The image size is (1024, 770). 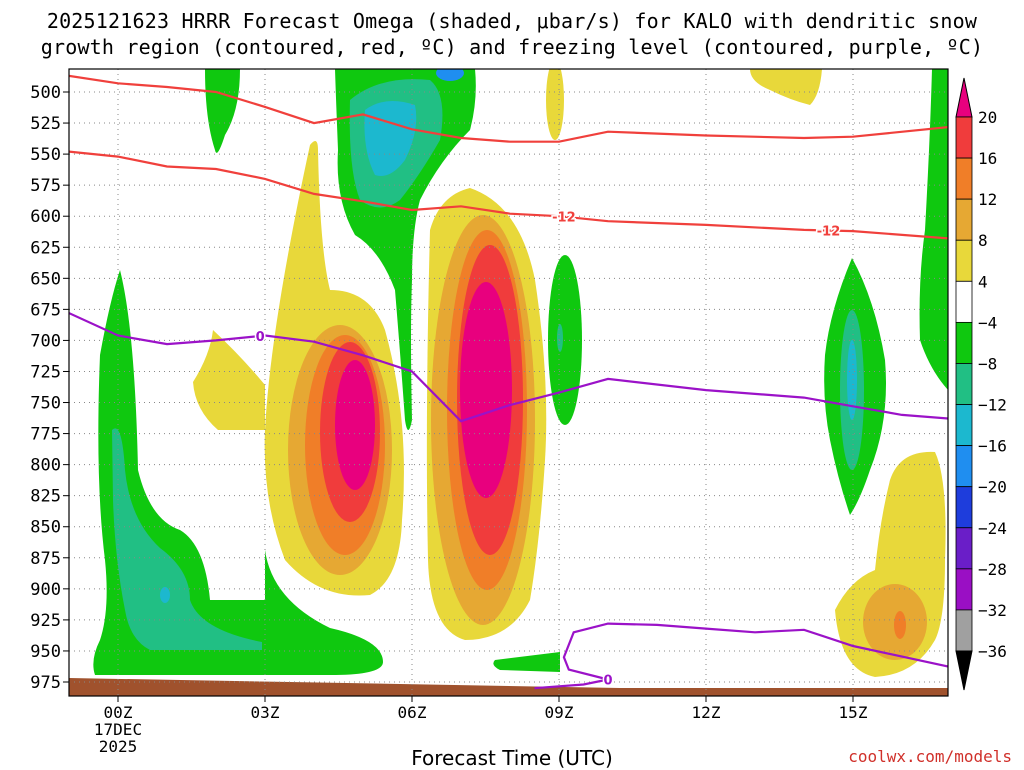 I want to click on colorbar-label: 4, so click(x=983, y=281).